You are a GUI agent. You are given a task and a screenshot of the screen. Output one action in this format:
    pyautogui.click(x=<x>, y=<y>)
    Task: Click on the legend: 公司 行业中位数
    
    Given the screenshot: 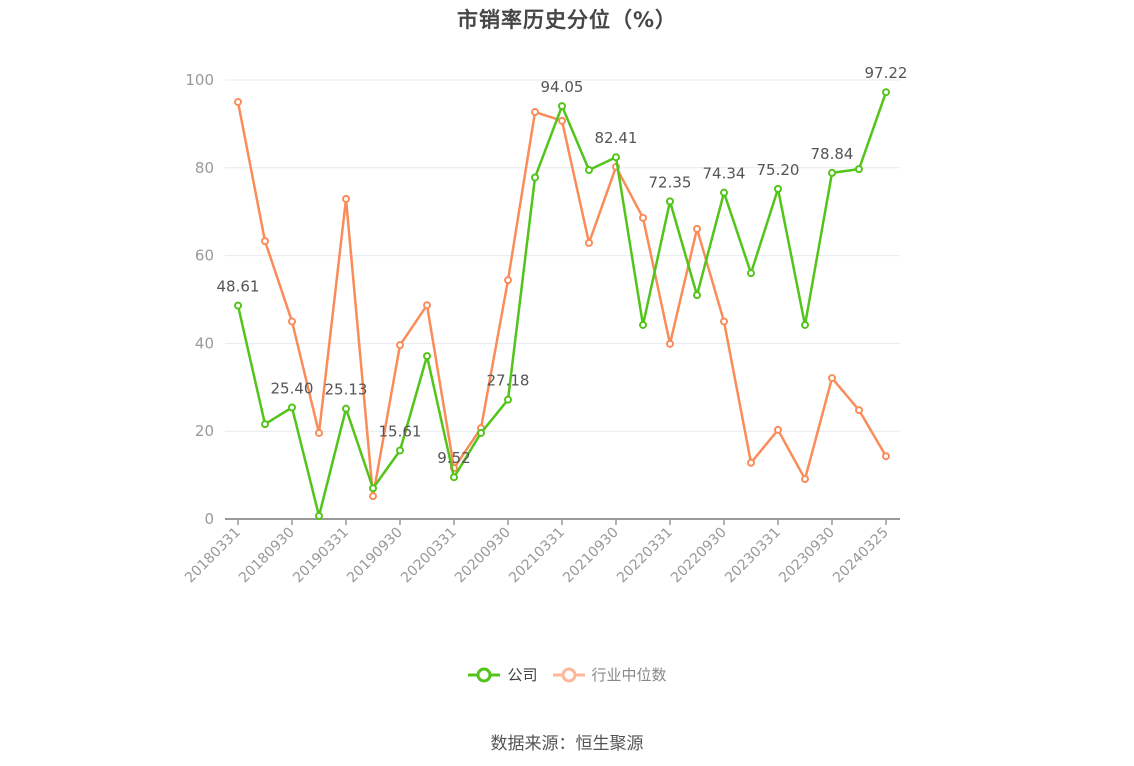 What is the action you would take?
    pyautogui.click(x=567, y=674)
    